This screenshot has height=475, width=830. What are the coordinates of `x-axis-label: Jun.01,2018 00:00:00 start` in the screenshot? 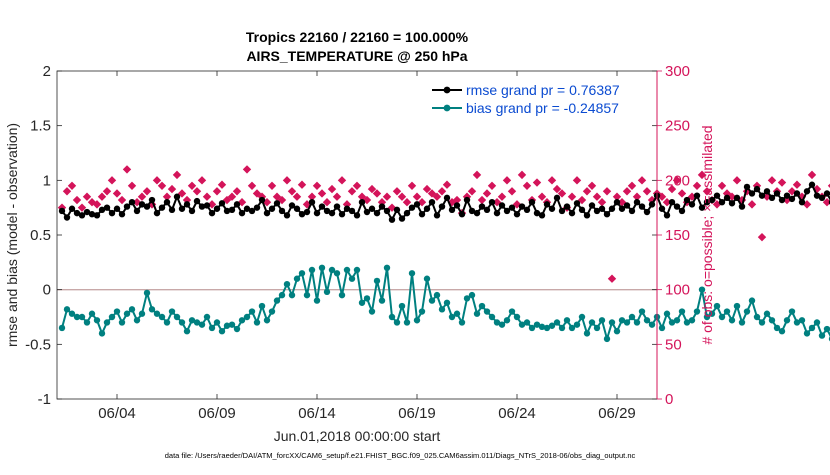 It's located at (357, 436).